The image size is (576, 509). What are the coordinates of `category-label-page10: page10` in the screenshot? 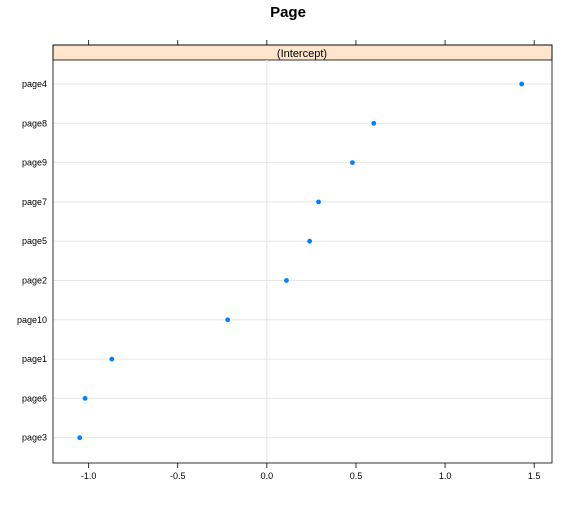 It's located at (32, 320).